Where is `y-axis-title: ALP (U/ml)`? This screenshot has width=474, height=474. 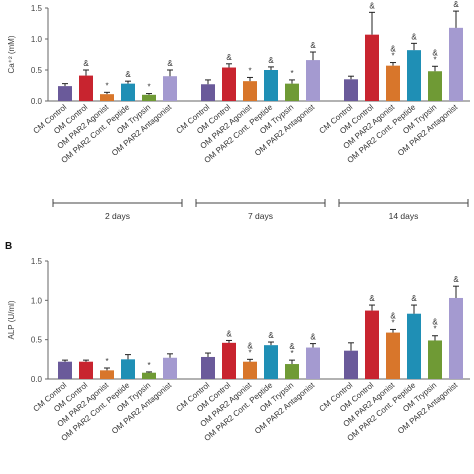
y-axis-title: ALP (U/ml) is located at coordinates (11, 319).